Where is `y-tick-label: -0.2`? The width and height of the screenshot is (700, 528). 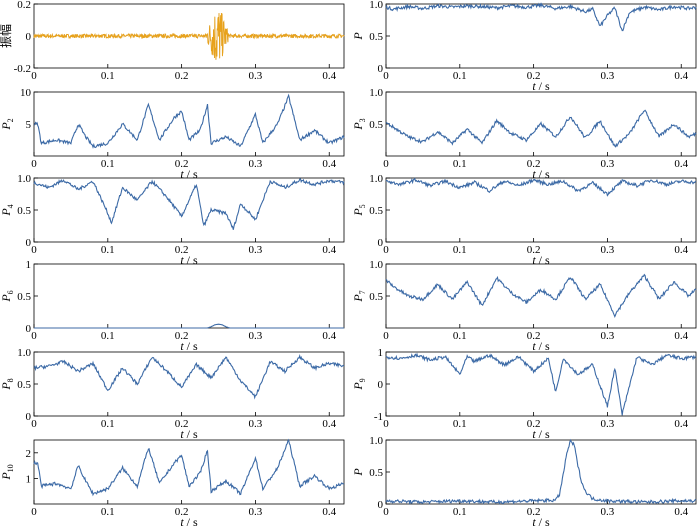 y-tick-label: -0.2 is located at coordinates (22, 69).